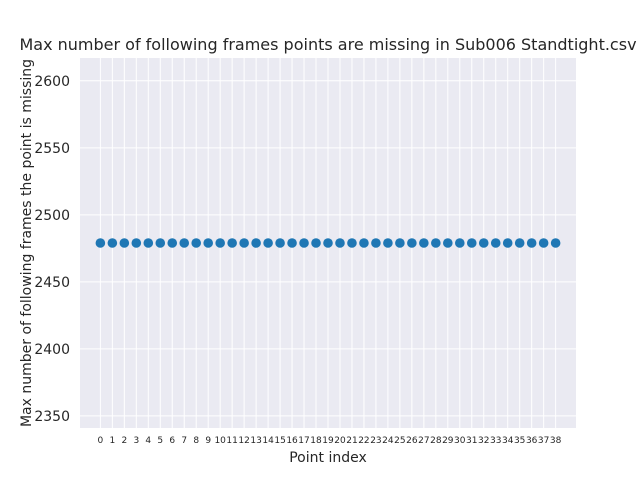 The image size is (640, 480). Describe the element at coordinates (292, 441) in the screenshot. I see `x-tick-label: 16` at that location.